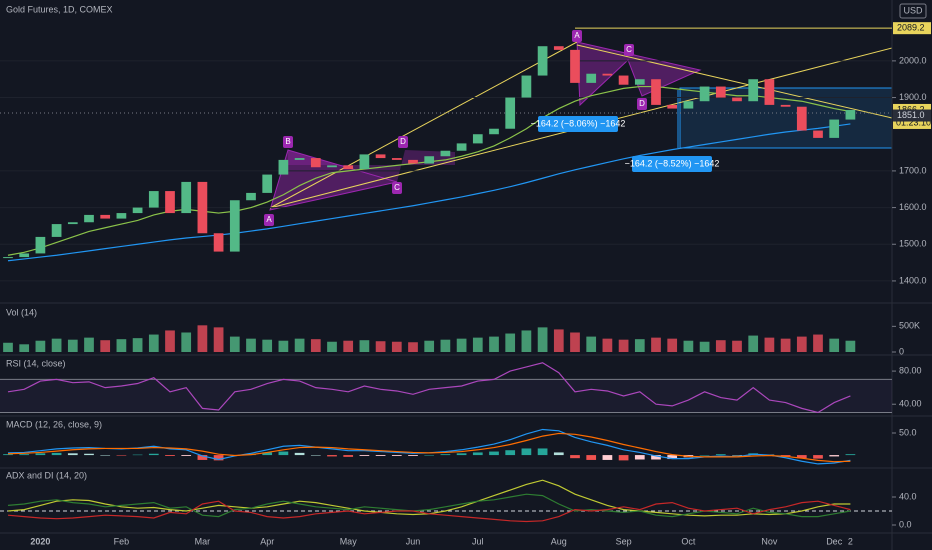 The height and width of the screenshot is (550, 932). Describe the element at coordinates (913, 280) in the screenshot. I see `y-tick-label: 1400.0` at that location.